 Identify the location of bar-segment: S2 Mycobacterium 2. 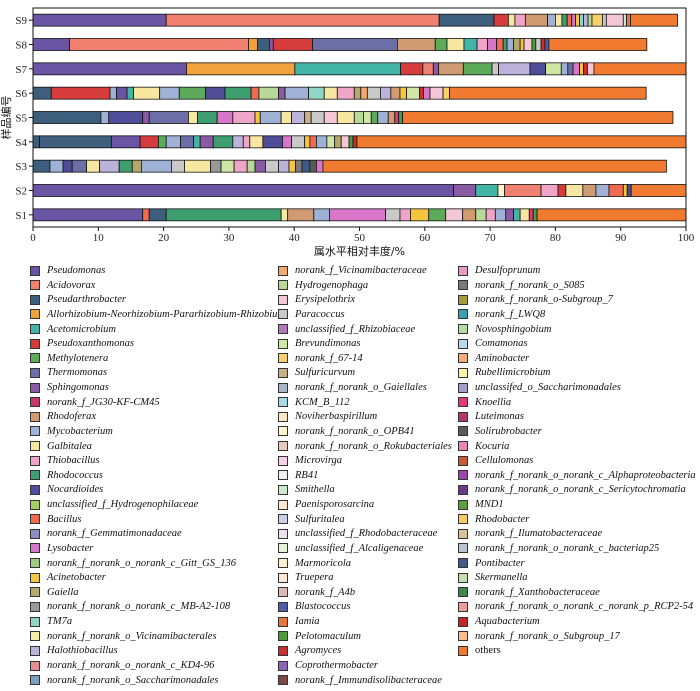
(602, 190).